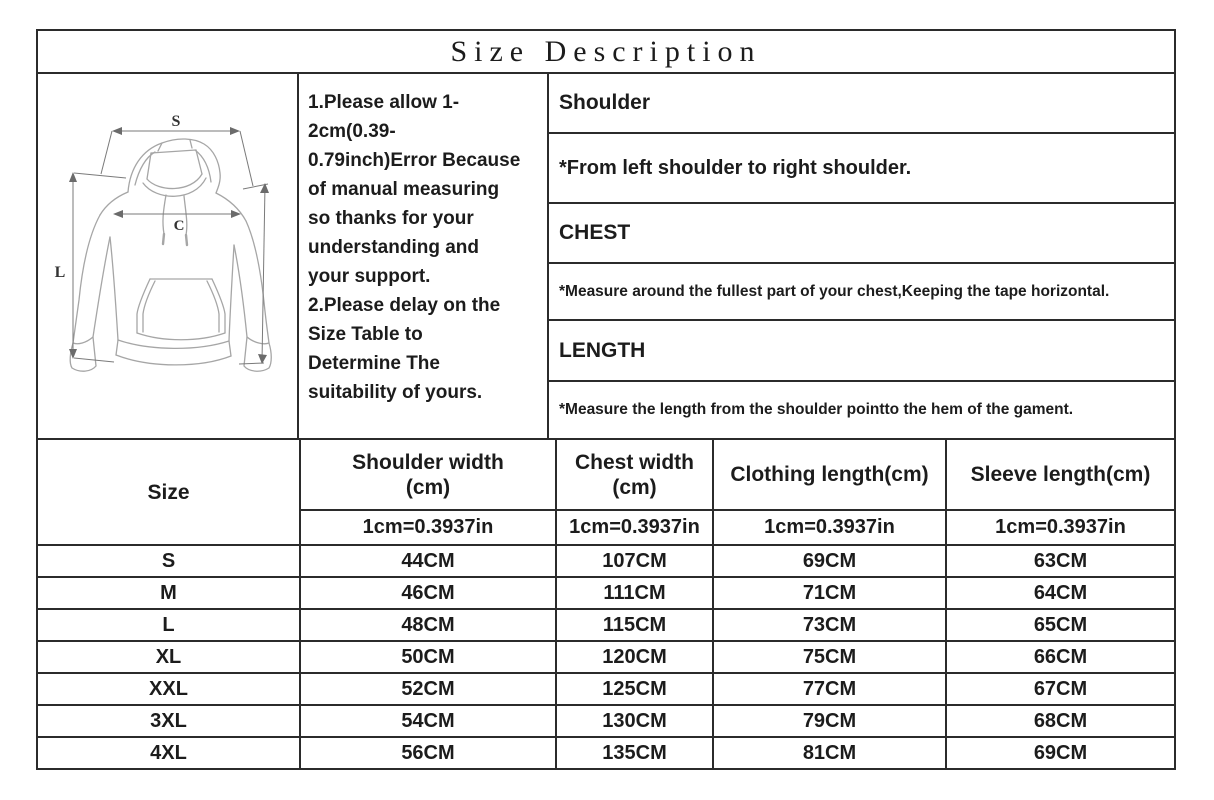 This screenshot has height=800, width=1214. Describe the element at coordinates (169, 561) in the screenshot. I see `cell-size: S` at that location.